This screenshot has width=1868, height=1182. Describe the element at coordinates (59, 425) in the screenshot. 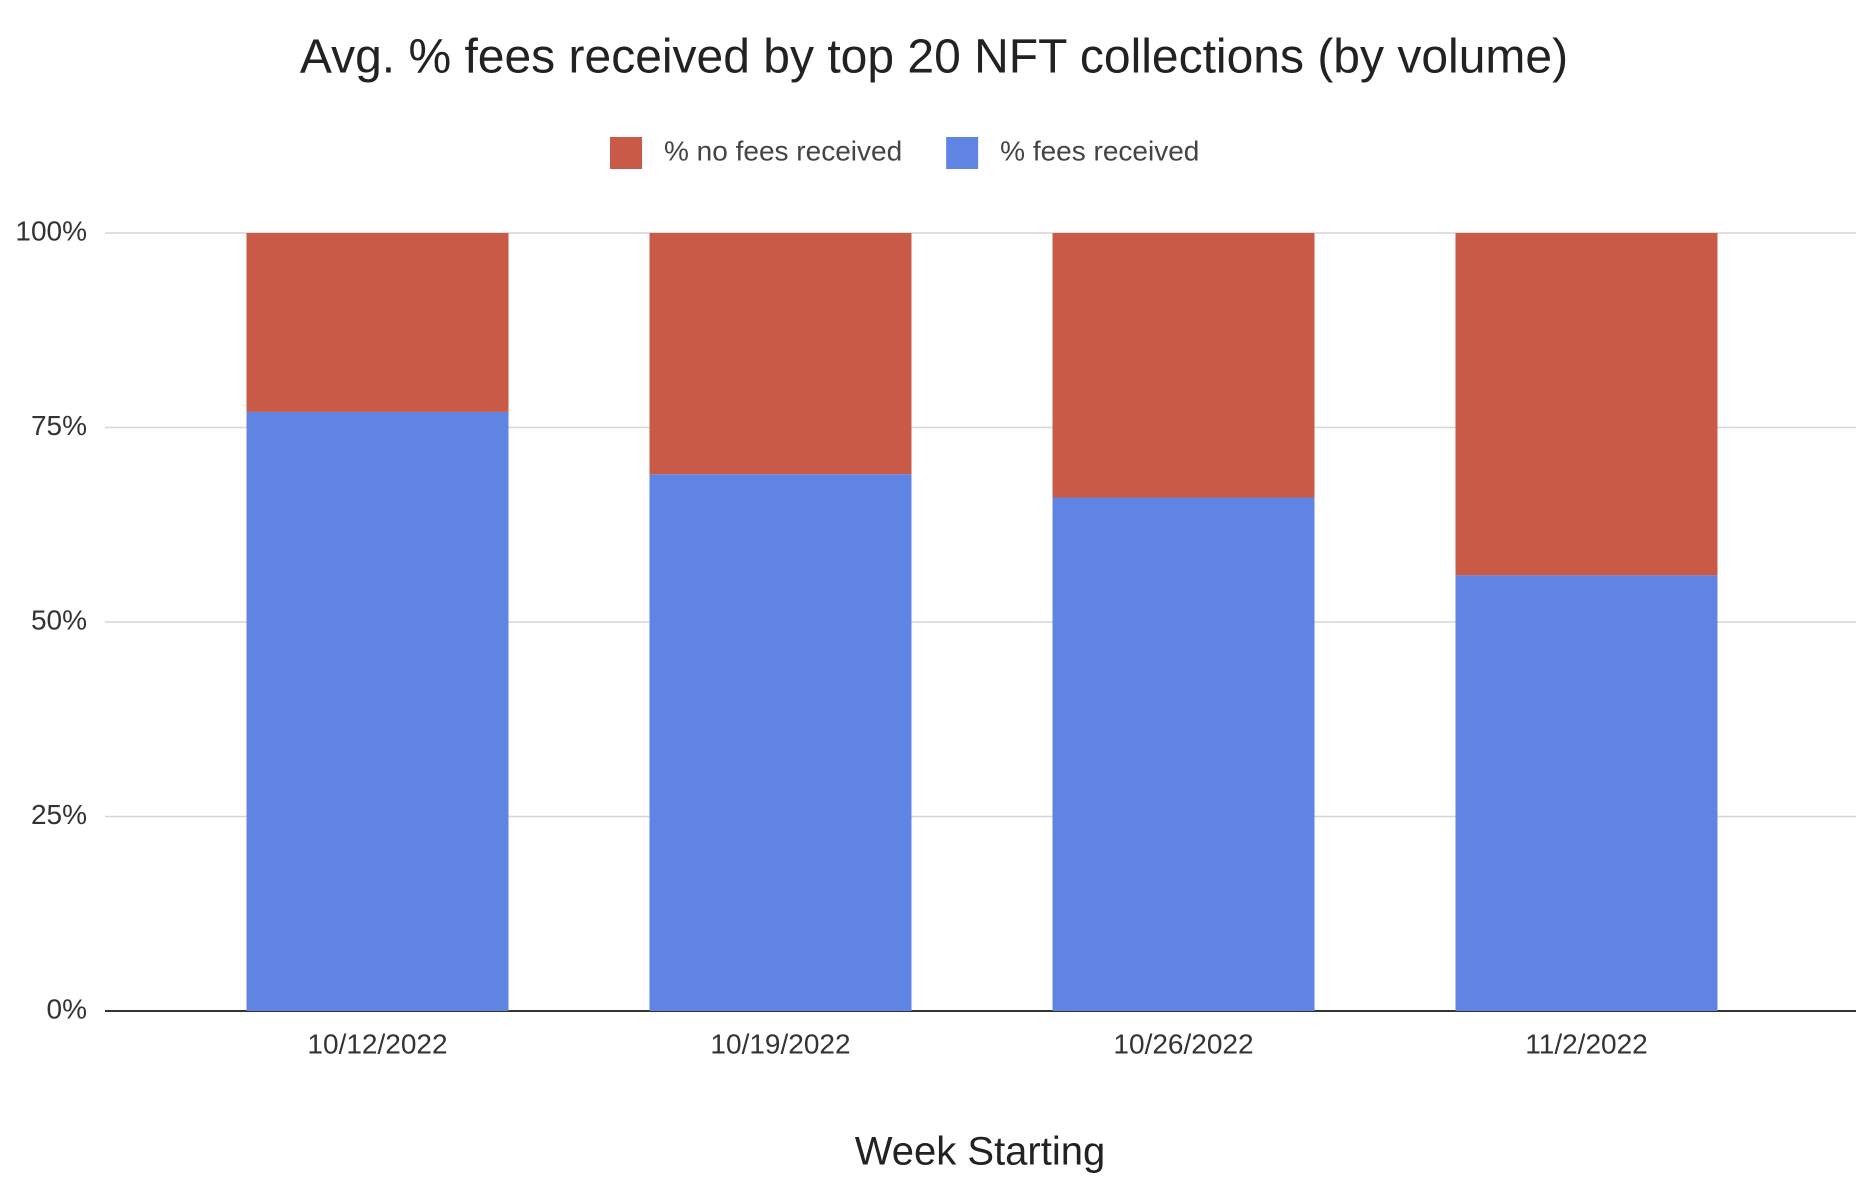

I see `y-tick-label: 75%` at that location.